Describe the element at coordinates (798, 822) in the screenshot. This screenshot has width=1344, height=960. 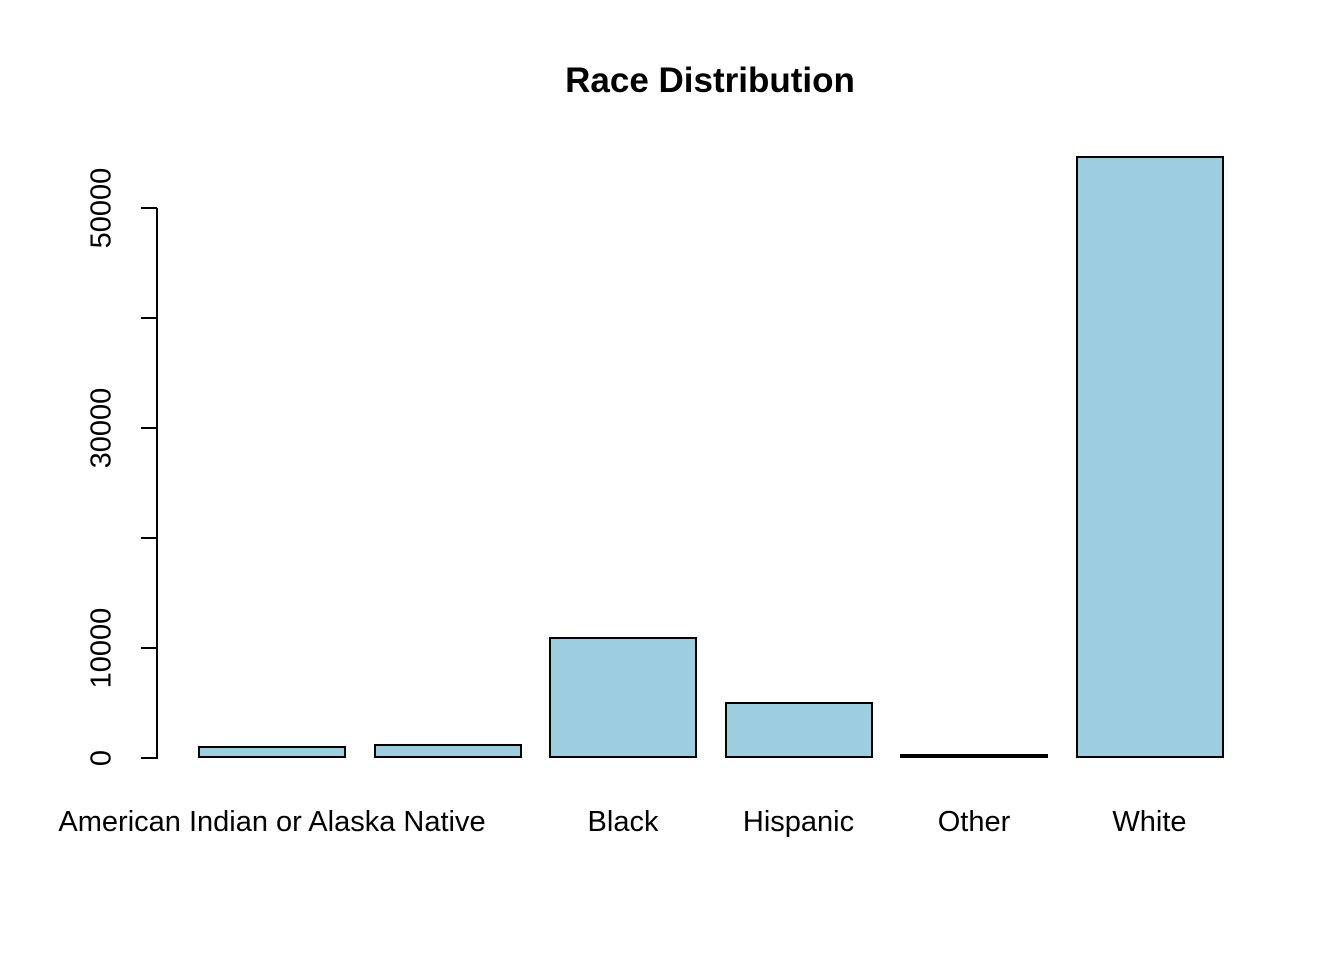
I see `x-tick-label: Hispanic` at that location.